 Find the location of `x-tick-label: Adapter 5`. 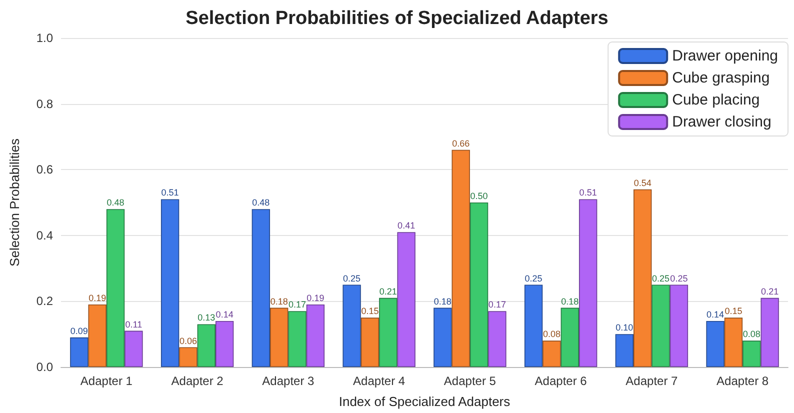

x-tick-label: Adapter 5 is located at coordinates (470, 381).